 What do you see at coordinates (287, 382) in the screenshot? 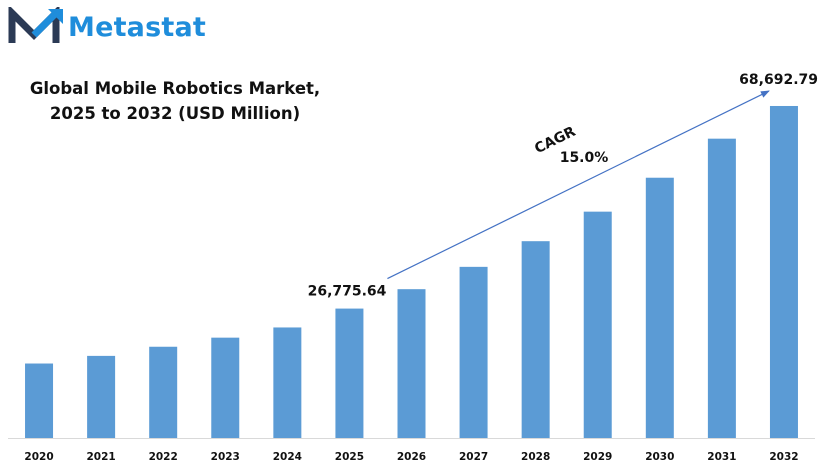
I see `bar-2024` at bounding box center [287, 382].